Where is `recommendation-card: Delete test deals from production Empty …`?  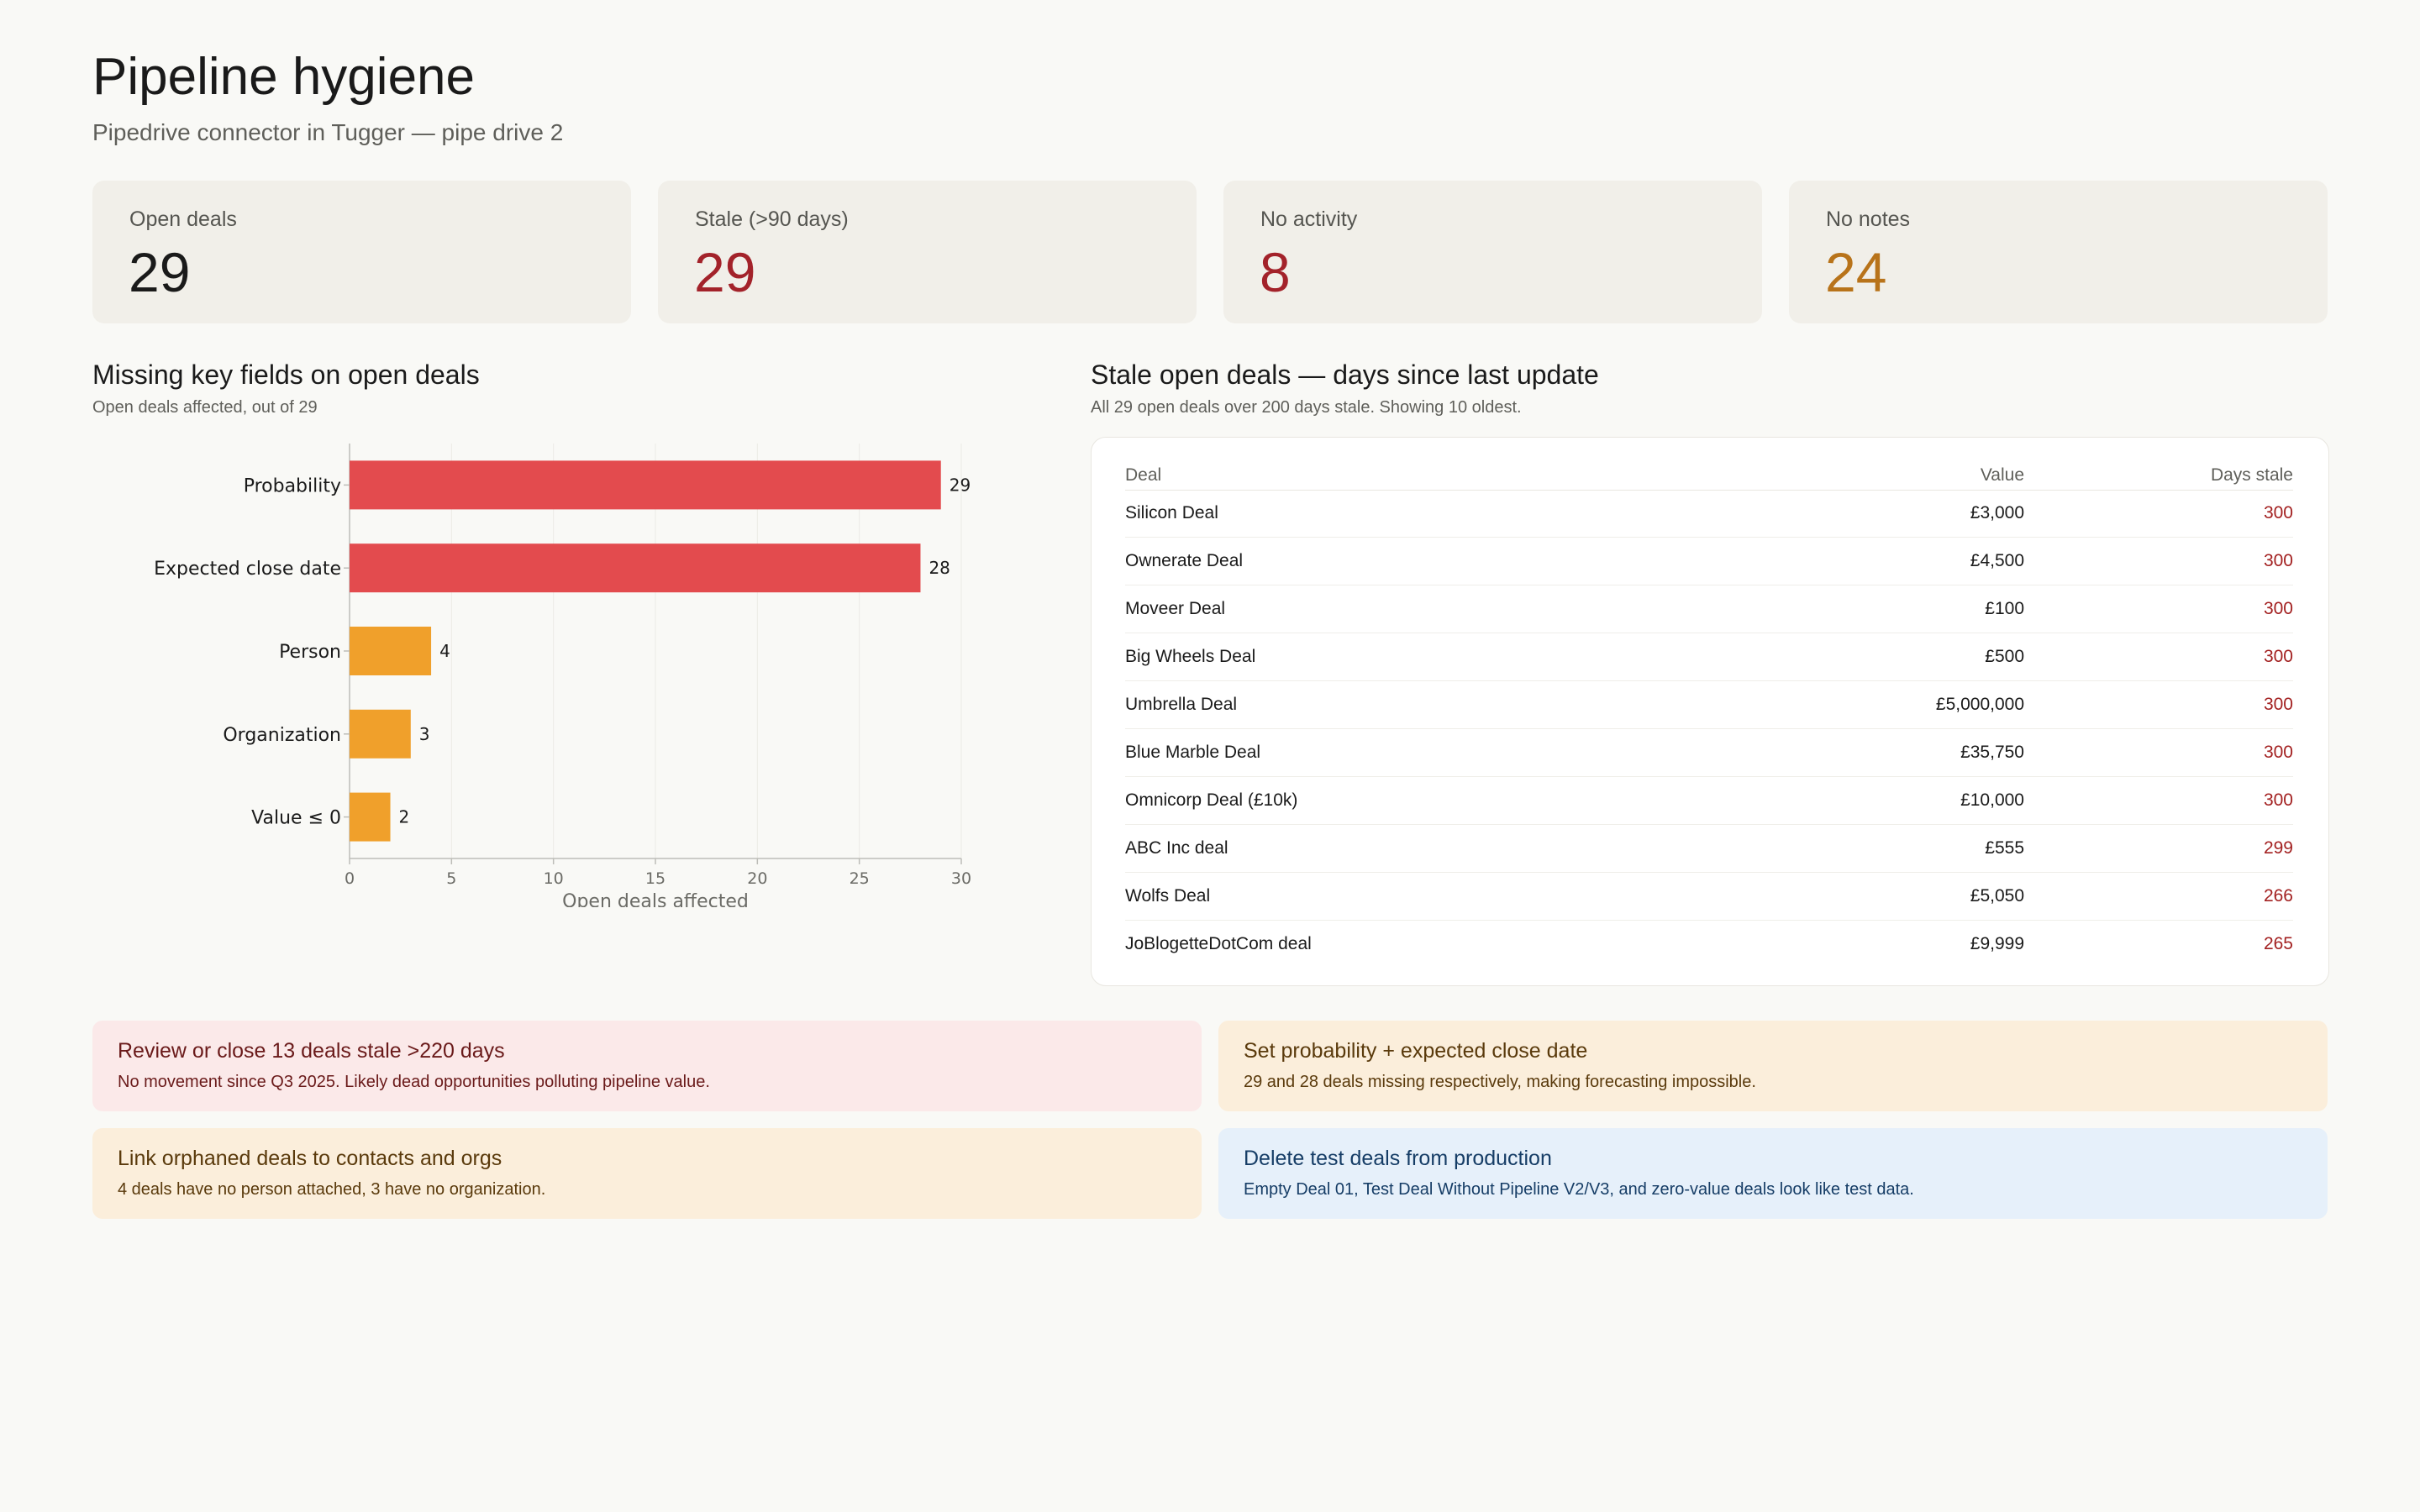 recommendation-card: Delete test deals from production Empty … is located at coordinates (1773, 1173).